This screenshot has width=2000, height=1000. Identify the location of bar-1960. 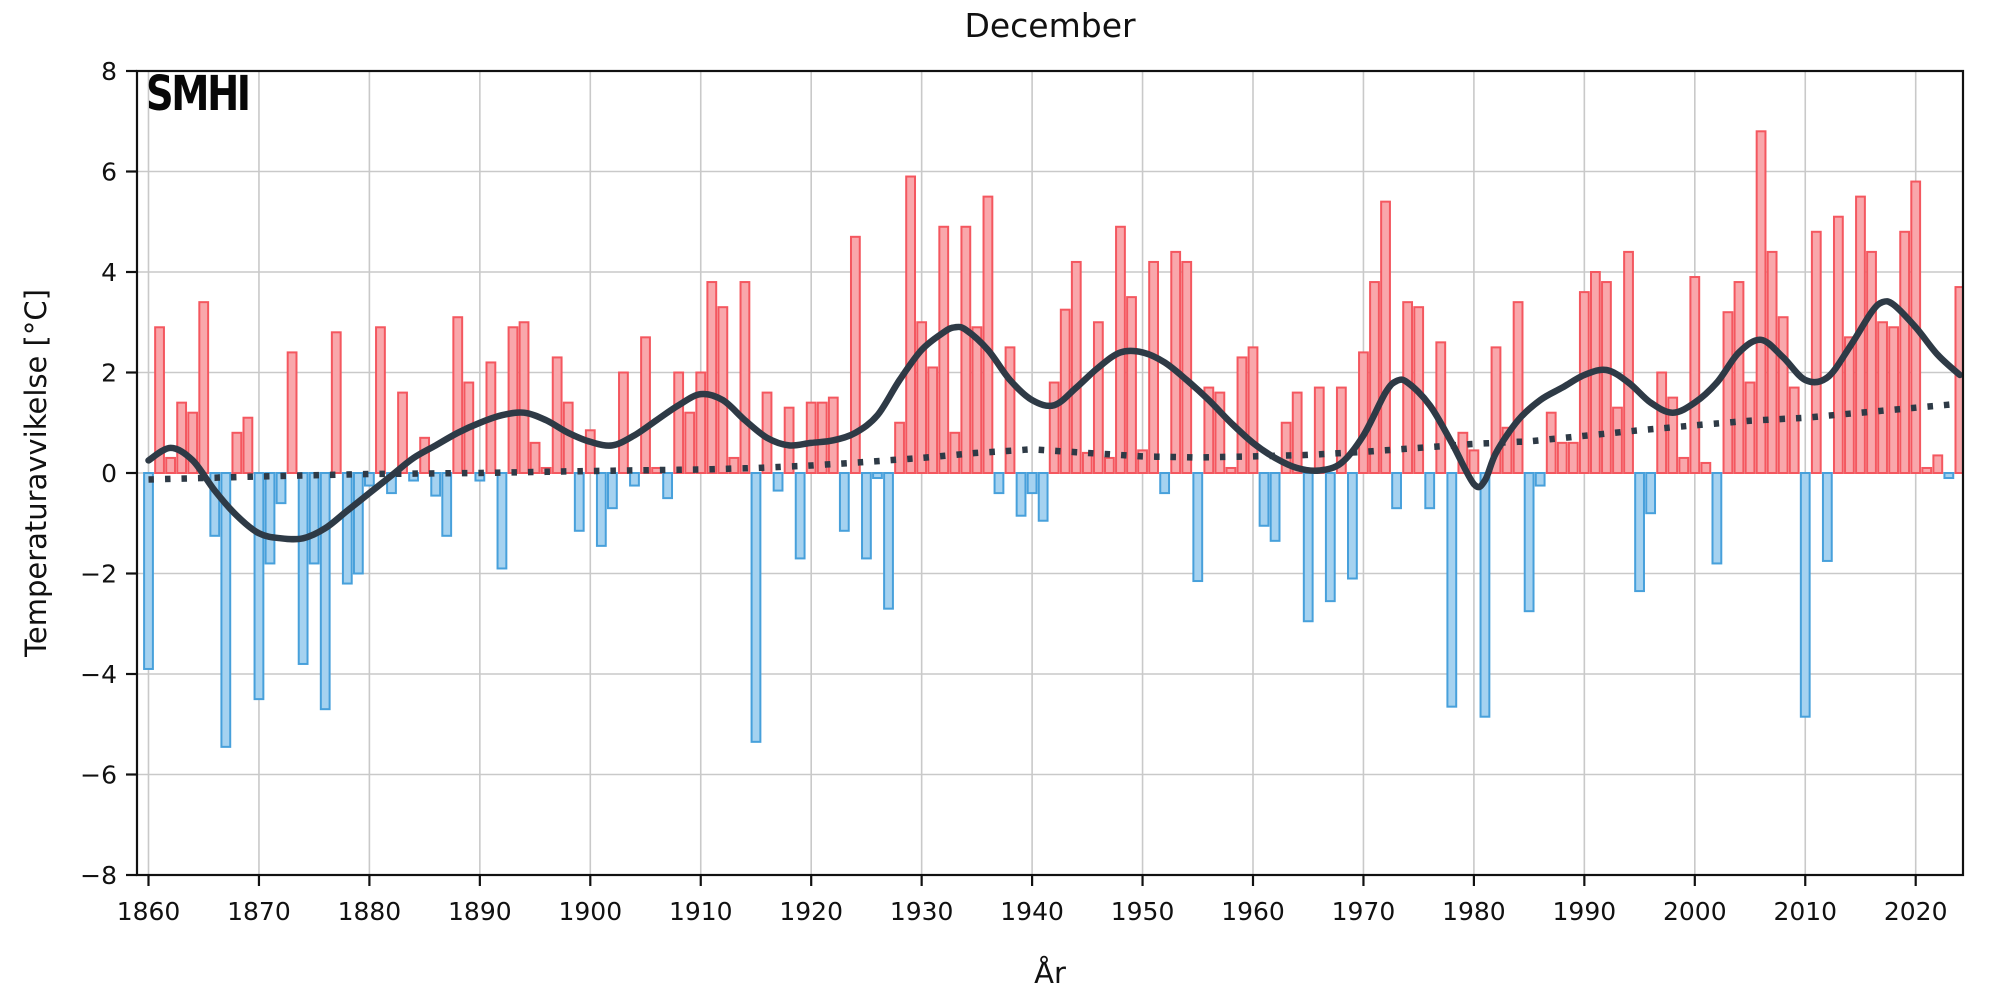
(1253, 410).